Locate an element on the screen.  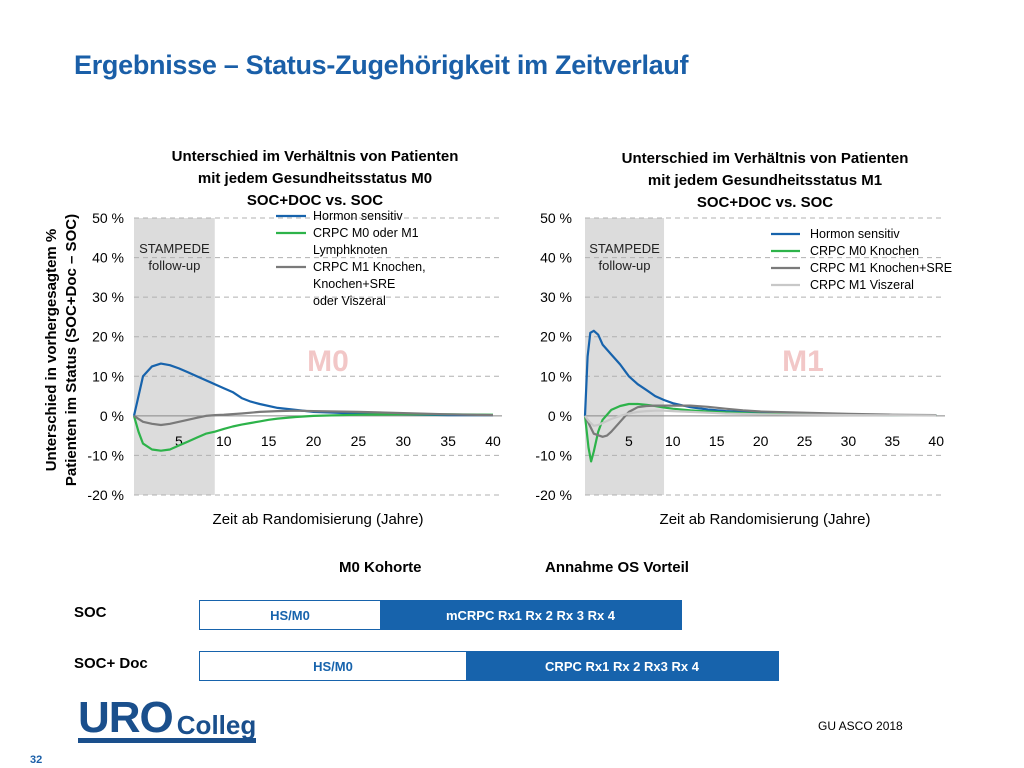
soc-timeline-bar: HS/M0 mCRPC Rx1 Rx 2 Rx 3 Rx 4 is located at coordinates (440, 615).